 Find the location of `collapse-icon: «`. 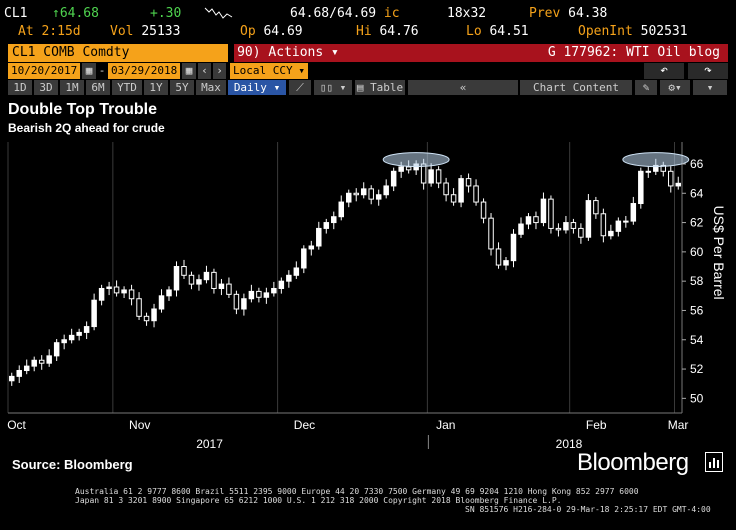

collapse-icon: « is located at coordinates (463, 87).